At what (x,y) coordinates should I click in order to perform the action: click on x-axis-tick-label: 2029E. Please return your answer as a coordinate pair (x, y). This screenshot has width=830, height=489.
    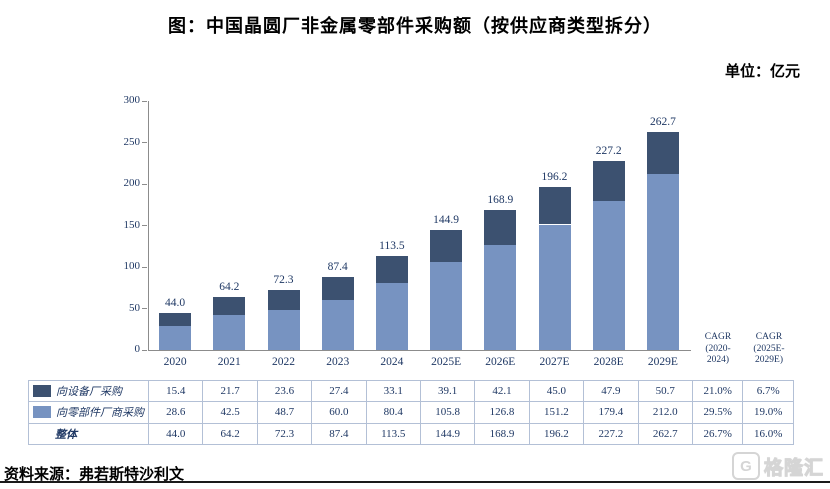
    Looking at the image, I should click on (662, 362).